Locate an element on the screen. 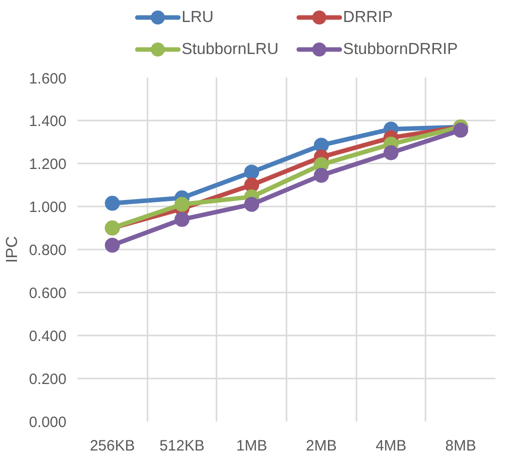 The image size is (516, 468). legend-label: StubbornLRU is located at coordinates (230, 49).